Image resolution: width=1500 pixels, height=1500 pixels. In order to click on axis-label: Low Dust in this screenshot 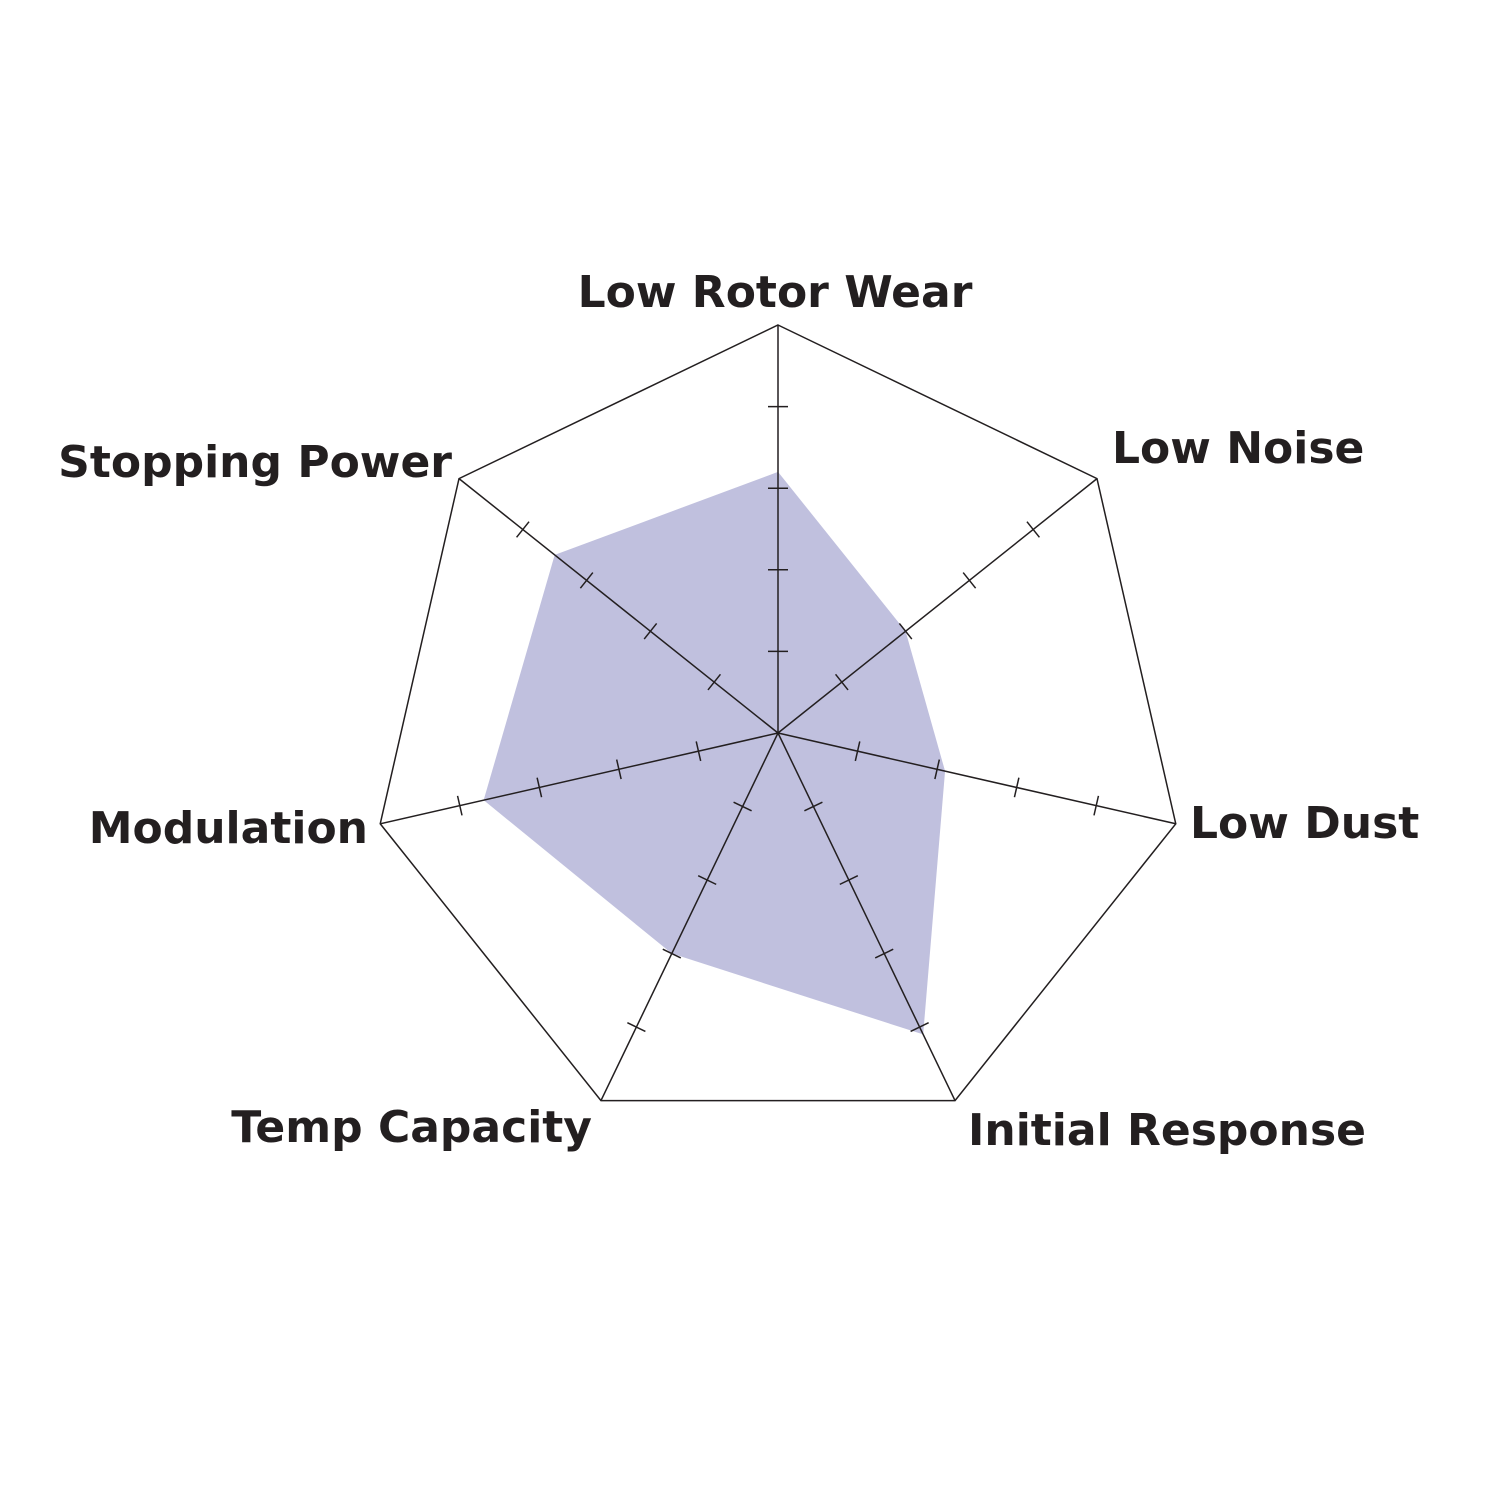, I will do `click(1304, 823)`.